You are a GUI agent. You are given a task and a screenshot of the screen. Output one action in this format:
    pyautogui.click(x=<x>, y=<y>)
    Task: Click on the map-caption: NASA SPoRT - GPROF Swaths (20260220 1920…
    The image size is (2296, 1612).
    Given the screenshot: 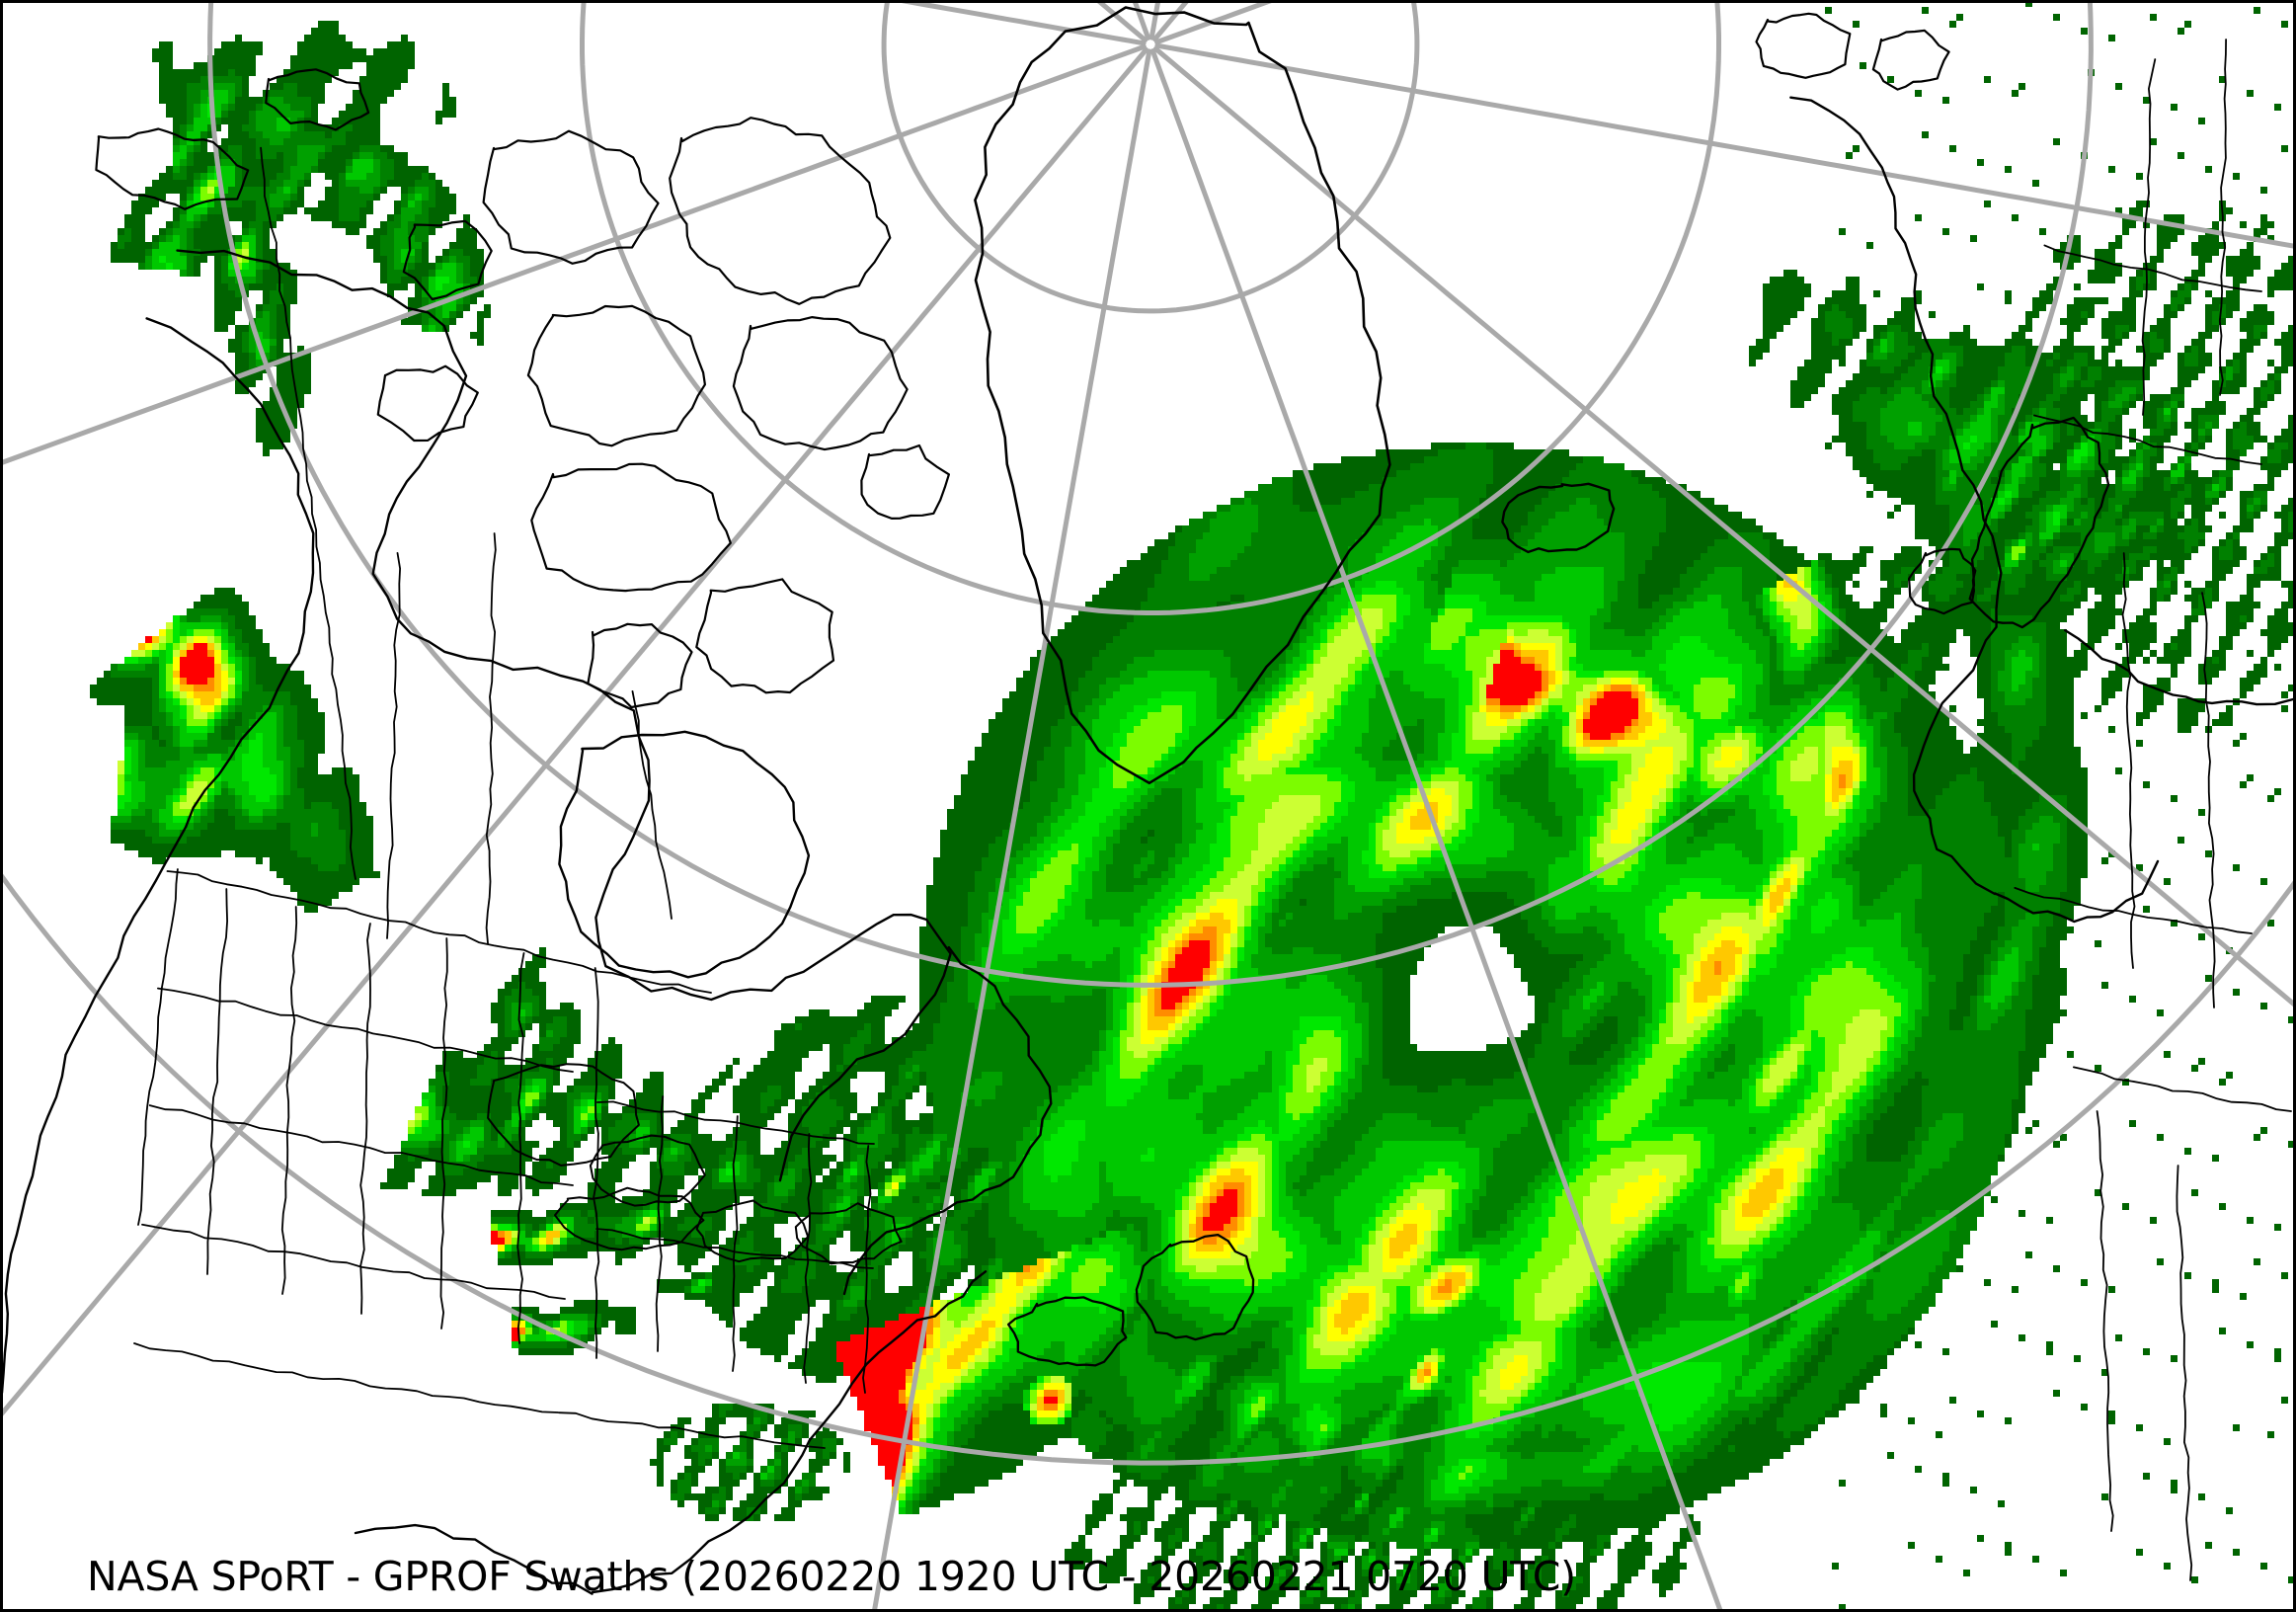 What is the action you would take?
    pyautogui.click(x=832, y=1576)
    